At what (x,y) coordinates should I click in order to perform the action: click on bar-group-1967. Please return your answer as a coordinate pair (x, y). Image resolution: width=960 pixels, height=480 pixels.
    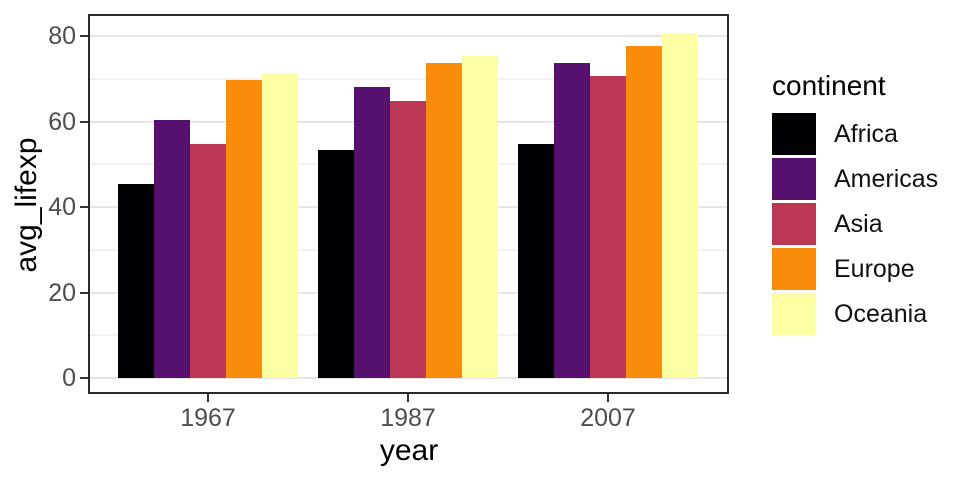
    Looking at the image, I should click on (208, 225).